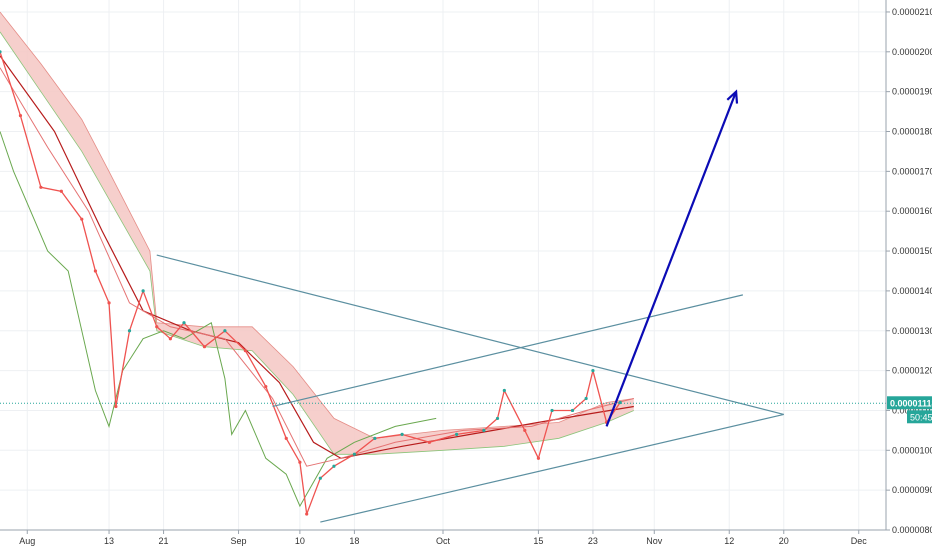 This screenshot has height=550, width=932. I want to click on countdown-label: 50:45, so click(921, 417).